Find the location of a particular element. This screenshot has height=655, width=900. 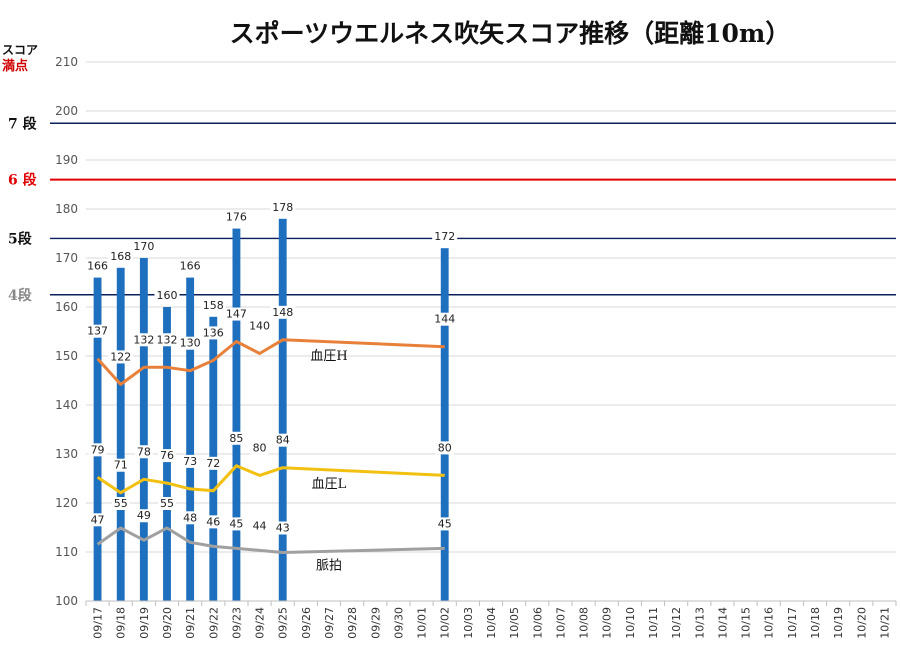

line-value-label: 71 is located at coordinates (121, 465).